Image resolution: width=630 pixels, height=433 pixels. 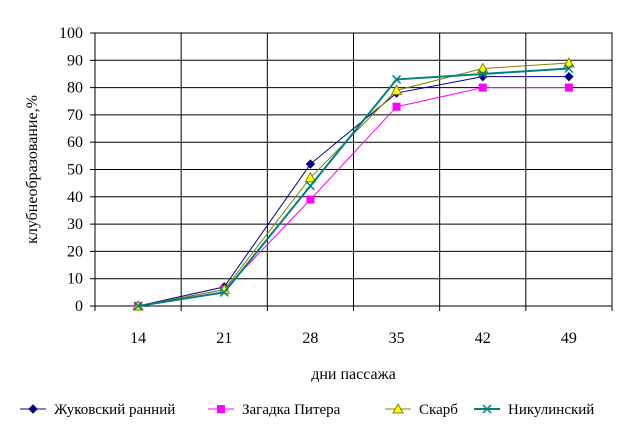 I want to click on legend-label: Жуковский ранний, so click(x=114, y=410).